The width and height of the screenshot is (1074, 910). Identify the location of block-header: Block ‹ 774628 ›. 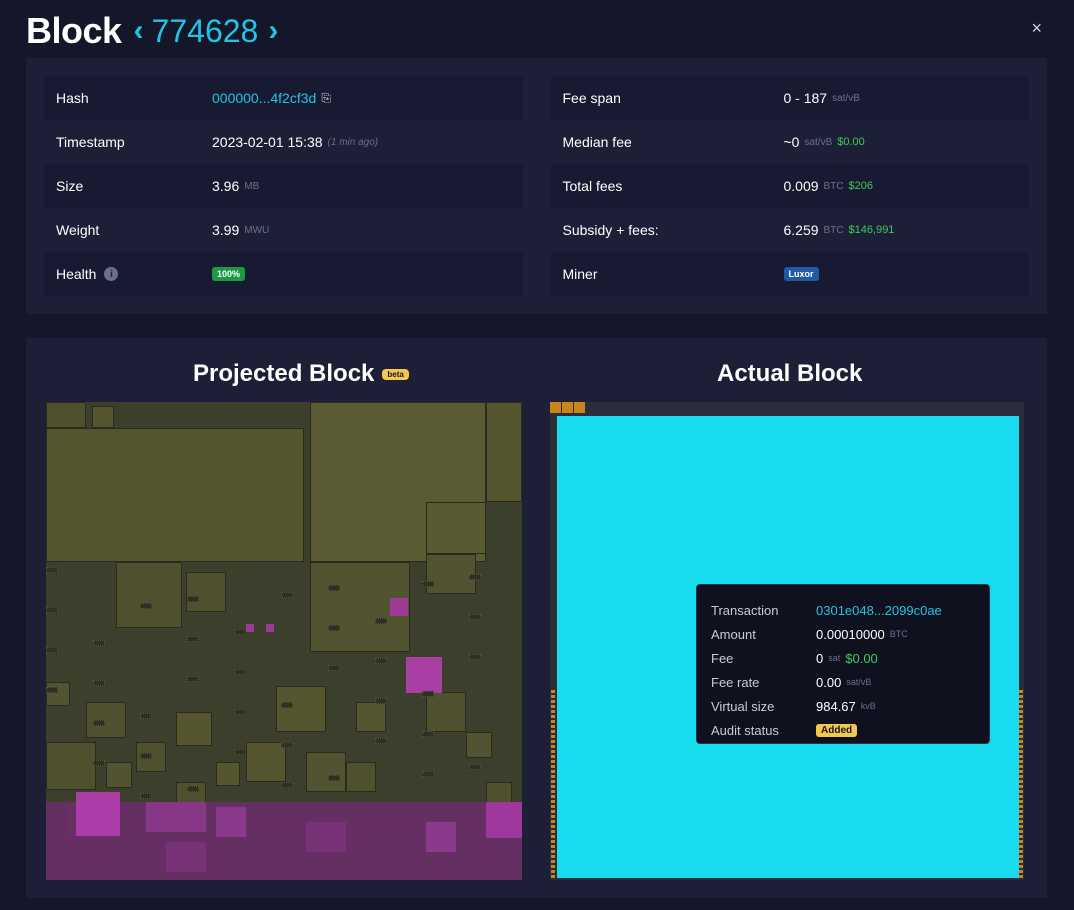
(157, 31).